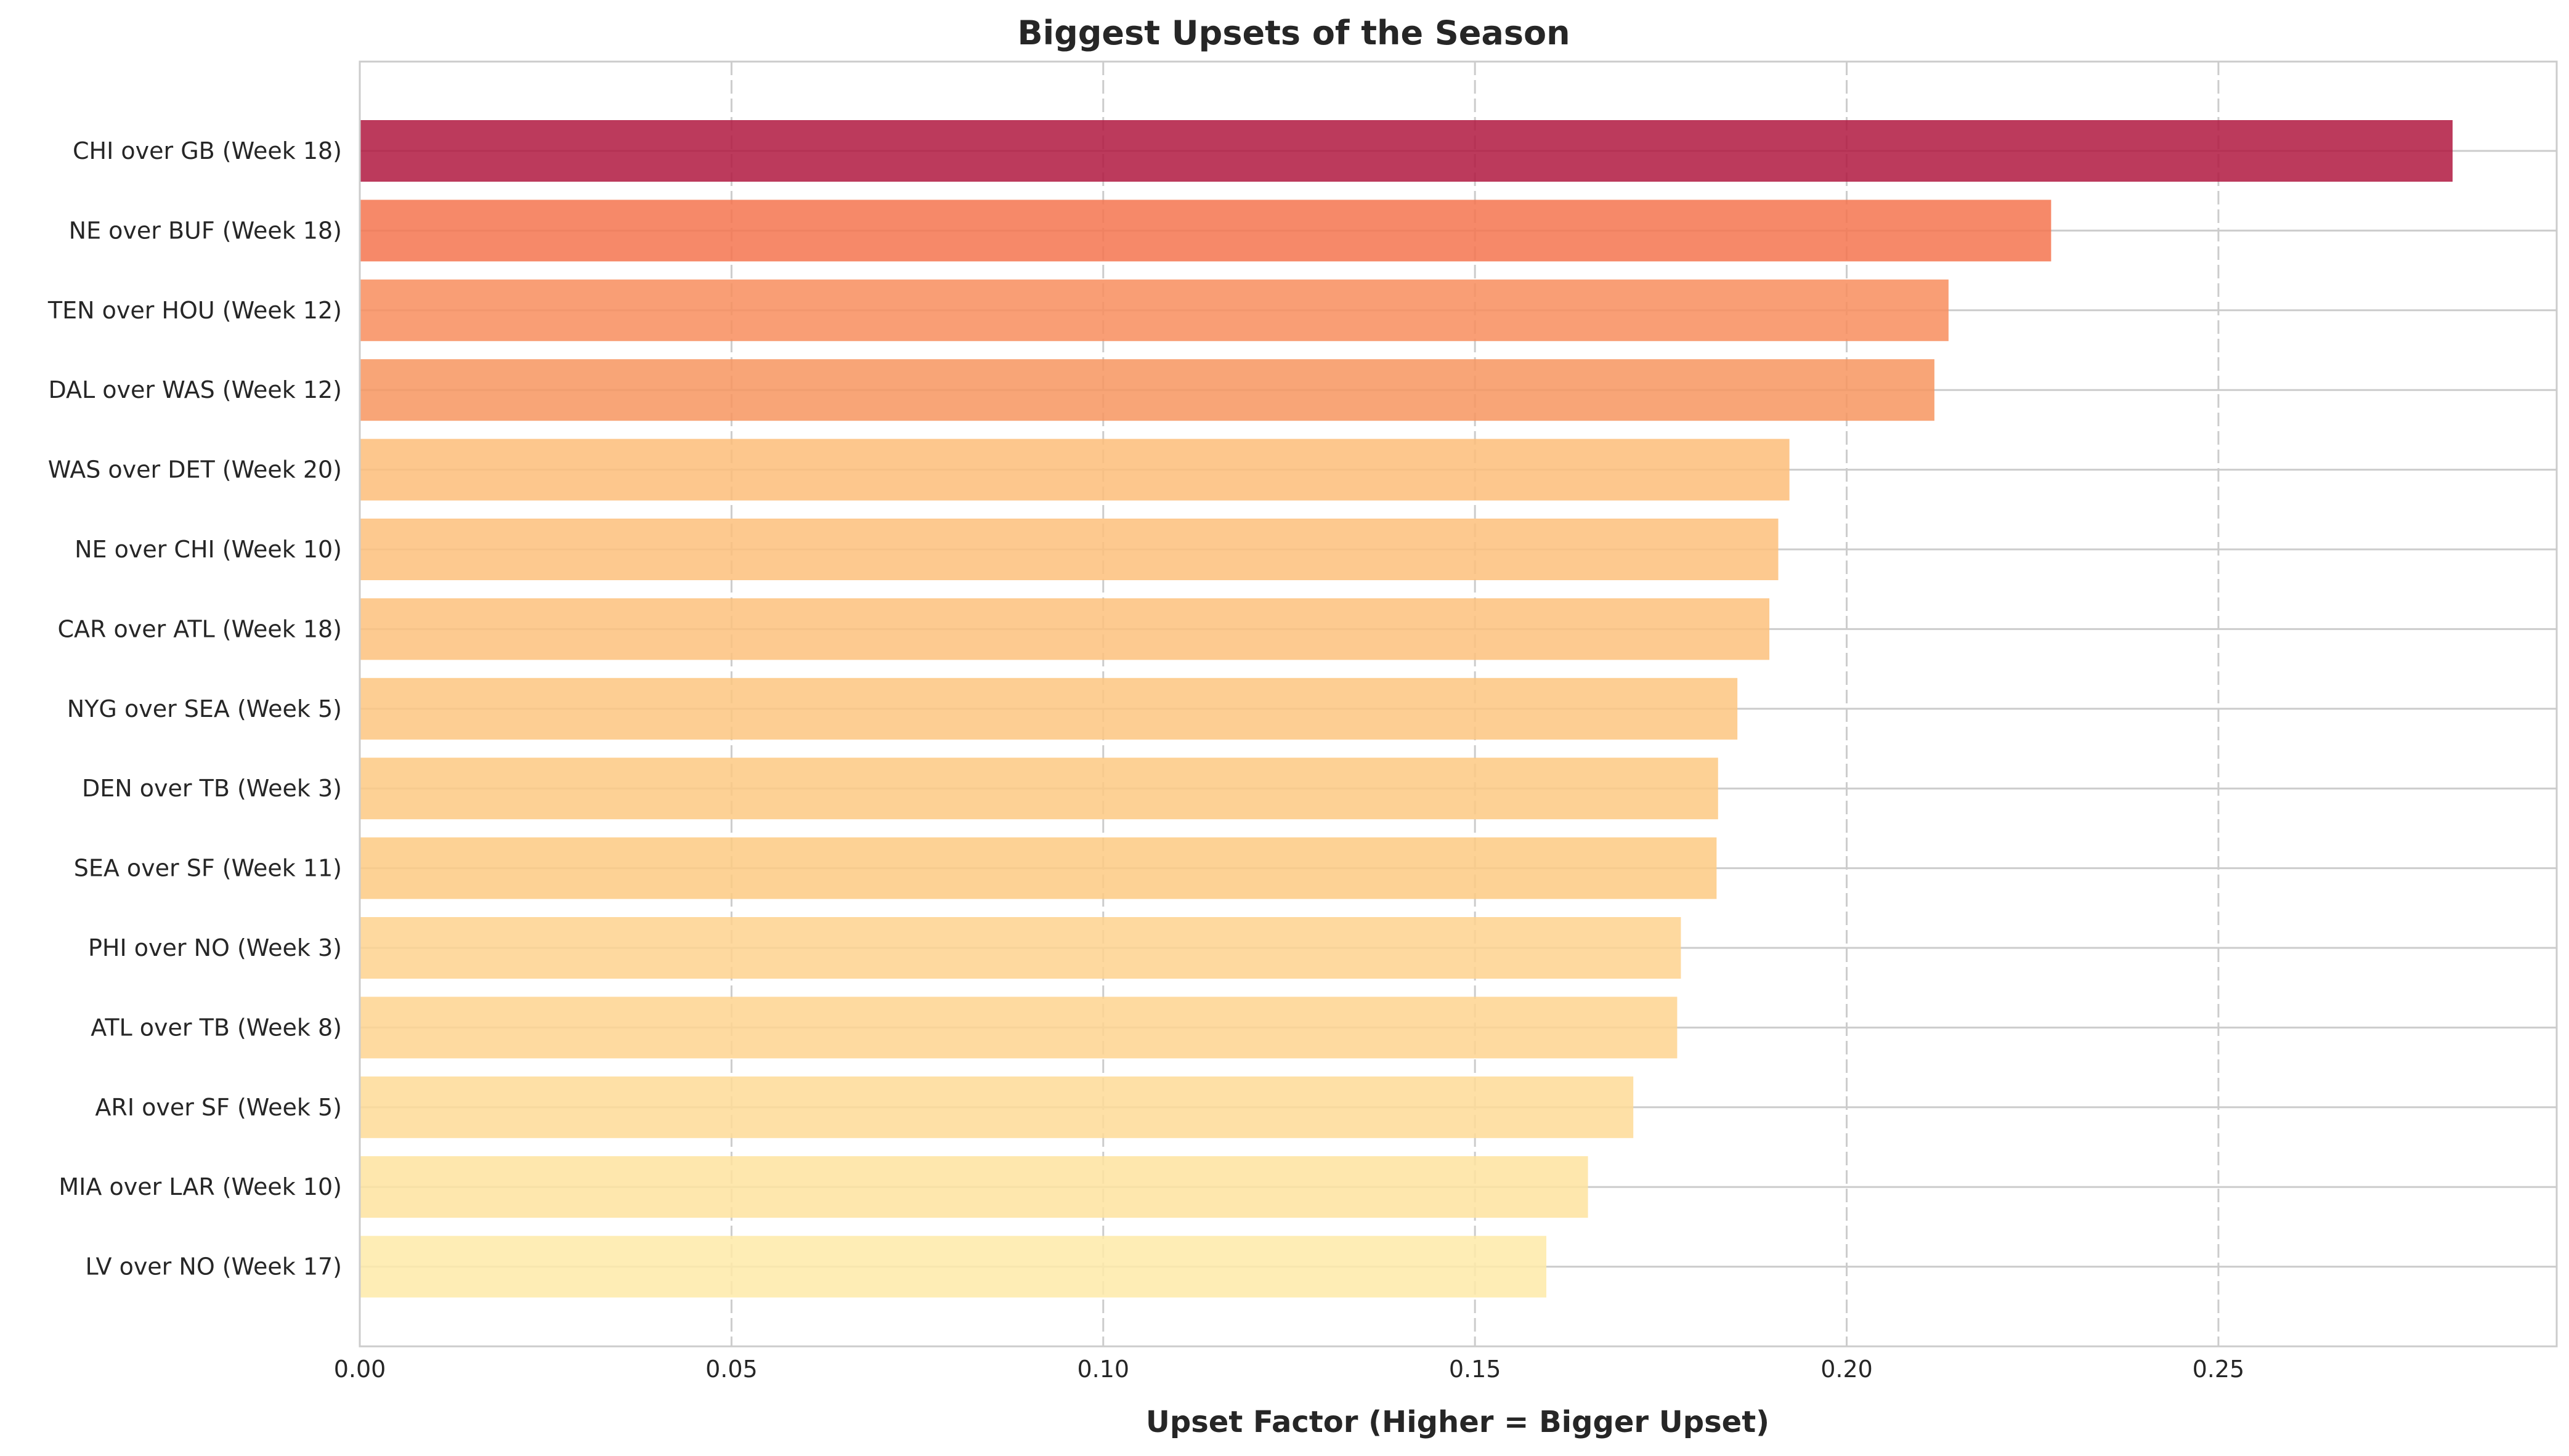 The image size is (2569, 1456). I want to click on category-label: DEN over TB (Week 3), so click(212, 789).